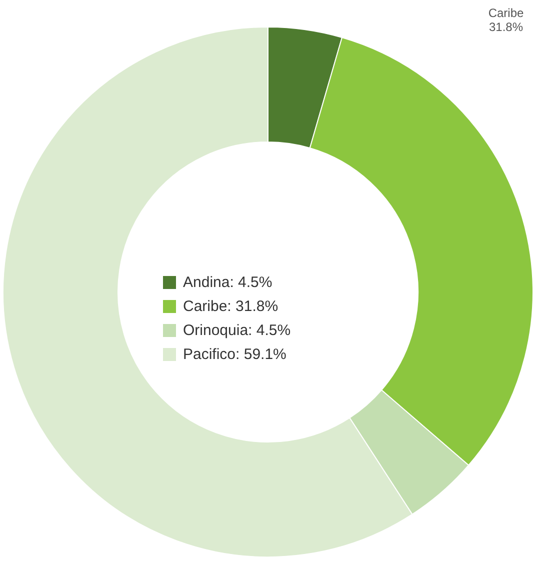 This screenshot has width=539, height=585. Describe the element at coordinates (227, 282) in the screenshot. I see `legend-label: Andina: 4.5%` at that location.